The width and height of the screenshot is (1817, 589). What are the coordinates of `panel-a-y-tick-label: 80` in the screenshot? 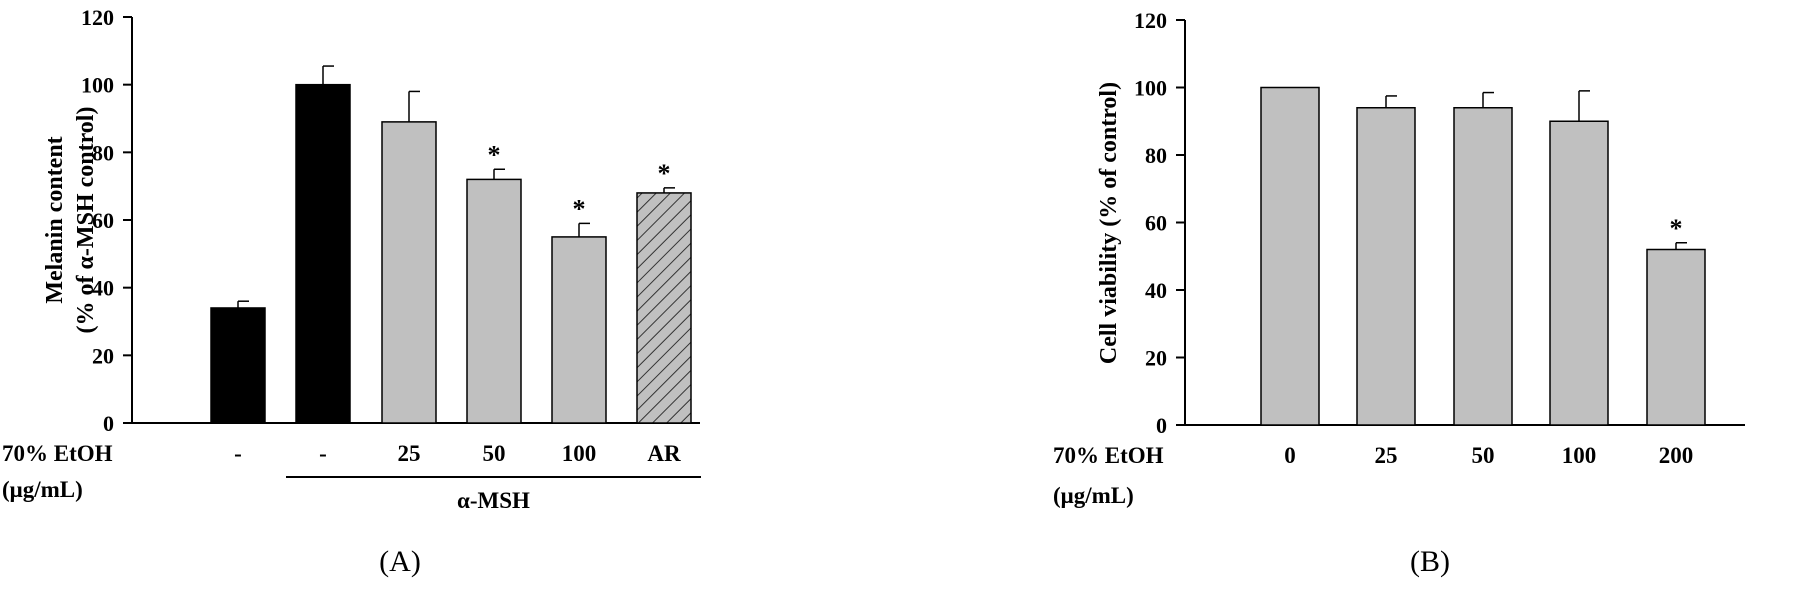 It's located at (103, 152).